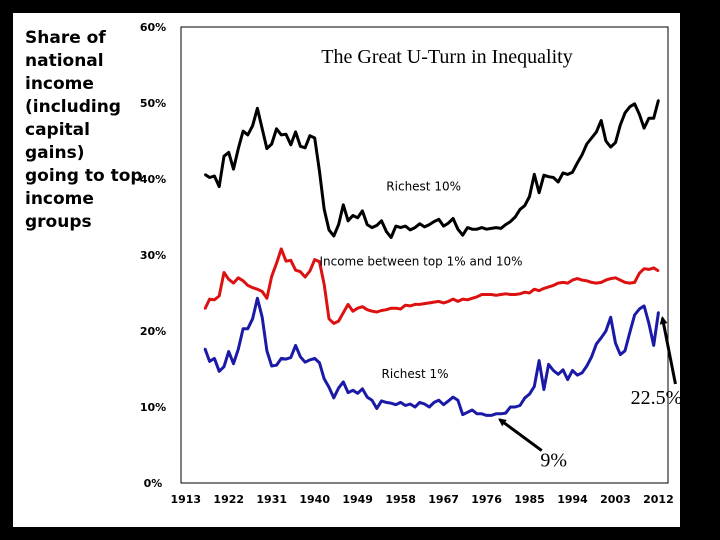  What do you see at coordinates (153, 331) in the screenshot?
I see `y-tick-label: 20%` at bounding box center [153, 331].